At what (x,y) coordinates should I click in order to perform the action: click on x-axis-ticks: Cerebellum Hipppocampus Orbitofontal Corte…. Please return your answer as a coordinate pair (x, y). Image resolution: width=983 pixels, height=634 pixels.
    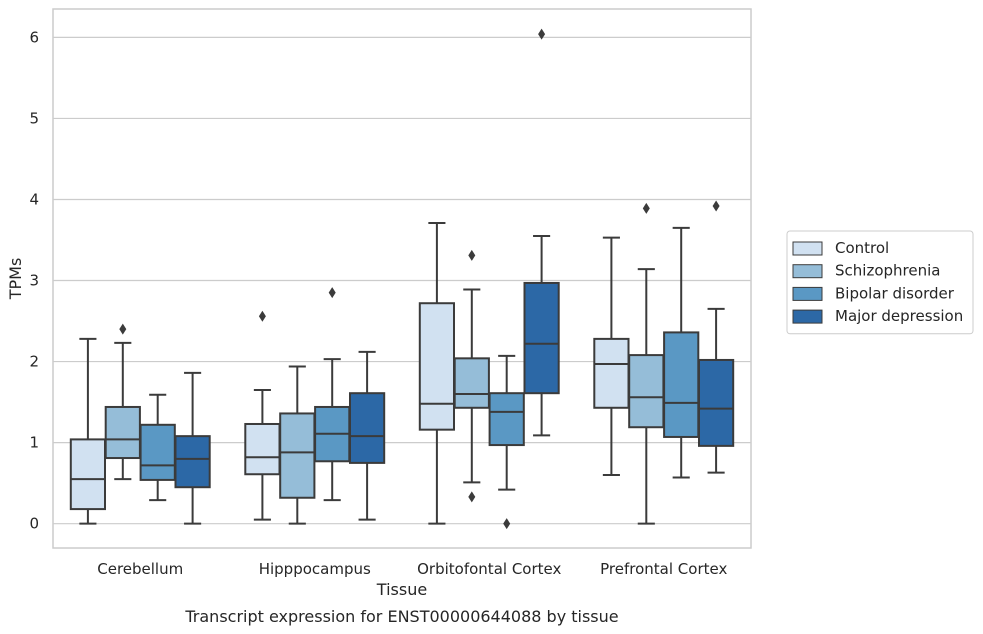
    Looking at the image, I should click on (412, 569).